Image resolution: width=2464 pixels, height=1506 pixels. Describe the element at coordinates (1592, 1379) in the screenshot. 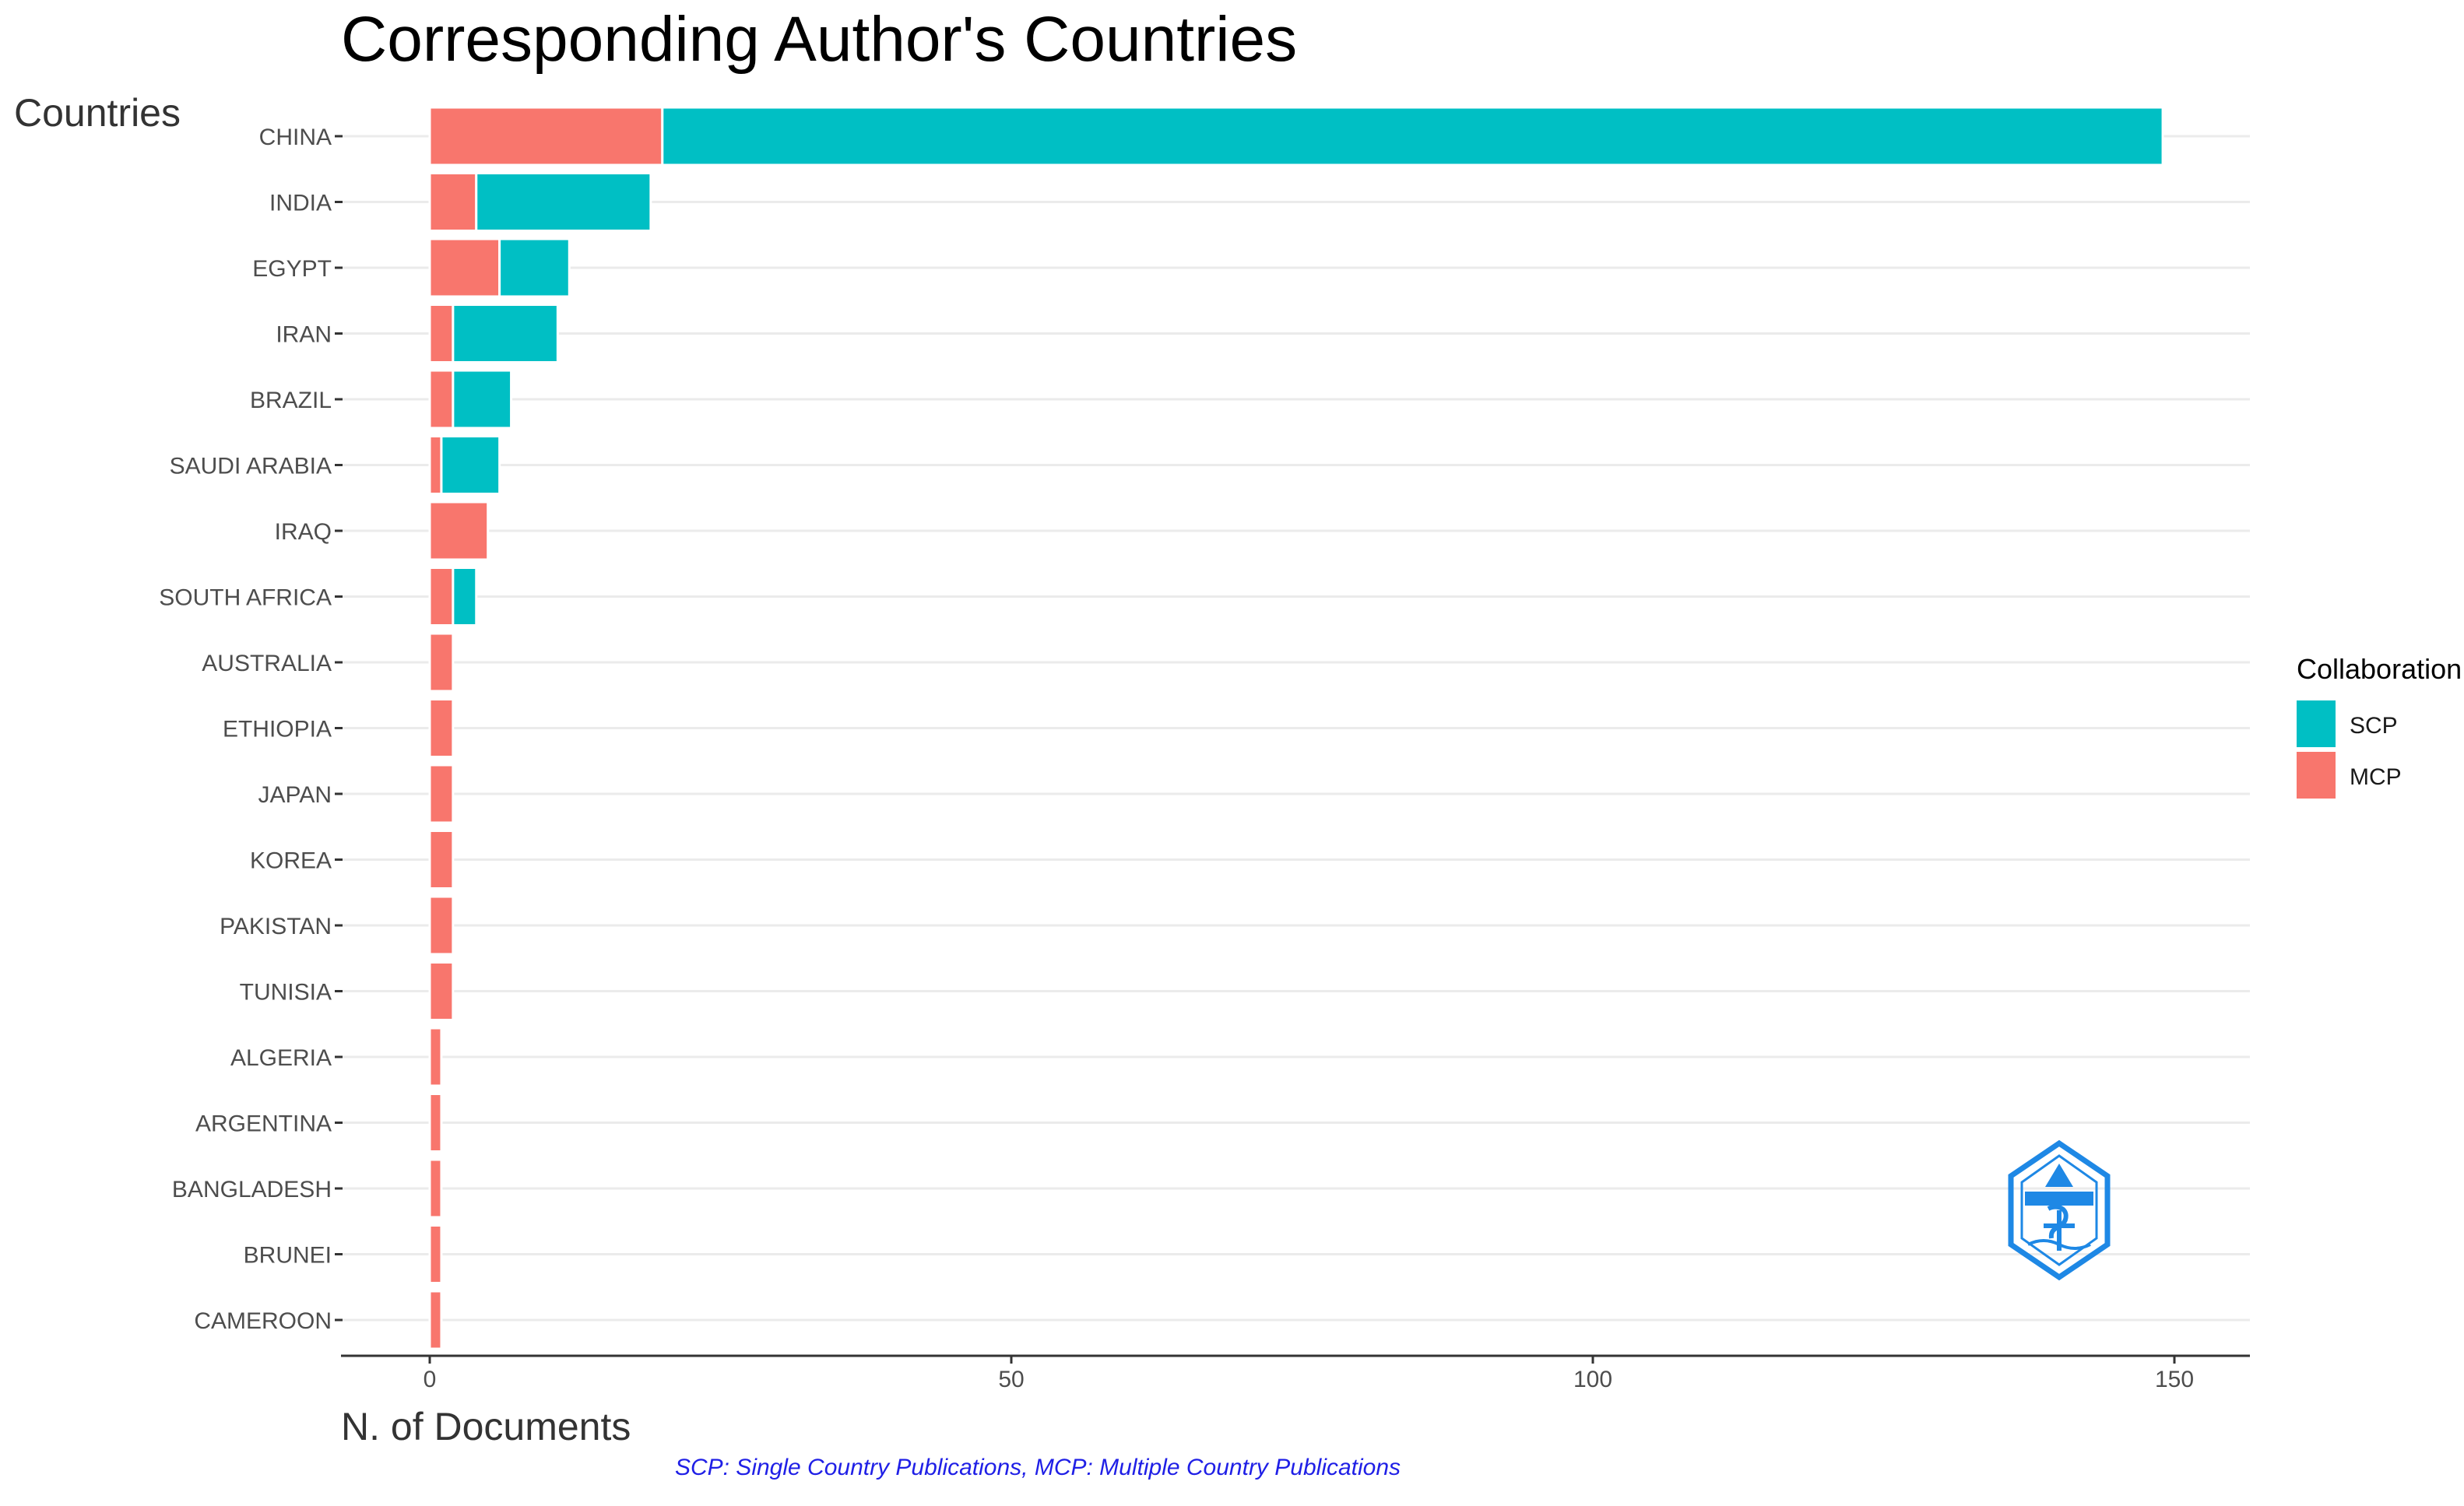

I see `x-tick-label: 100` at that location.